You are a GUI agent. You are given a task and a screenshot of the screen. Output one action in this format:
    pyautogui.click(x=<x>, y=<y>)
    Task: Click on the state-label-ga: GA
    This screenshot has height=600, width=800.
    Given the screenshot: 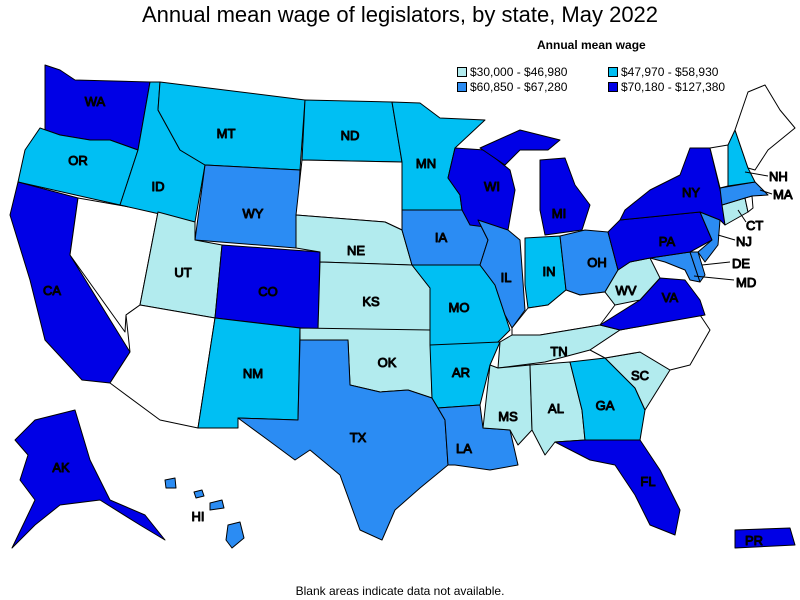 What is the action you would take?
    pyautogui.click(x=605, y=405)
    